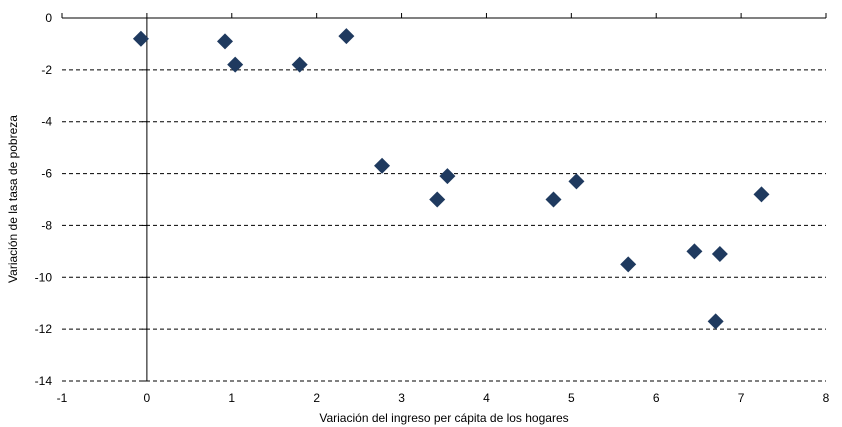 Image resolution: width=842 pixels, height=427 pixels. What do you see at coordinates (44, 381) in the screenshot?
I see `y-tick-label: -14` at bounding box center [44, 381].